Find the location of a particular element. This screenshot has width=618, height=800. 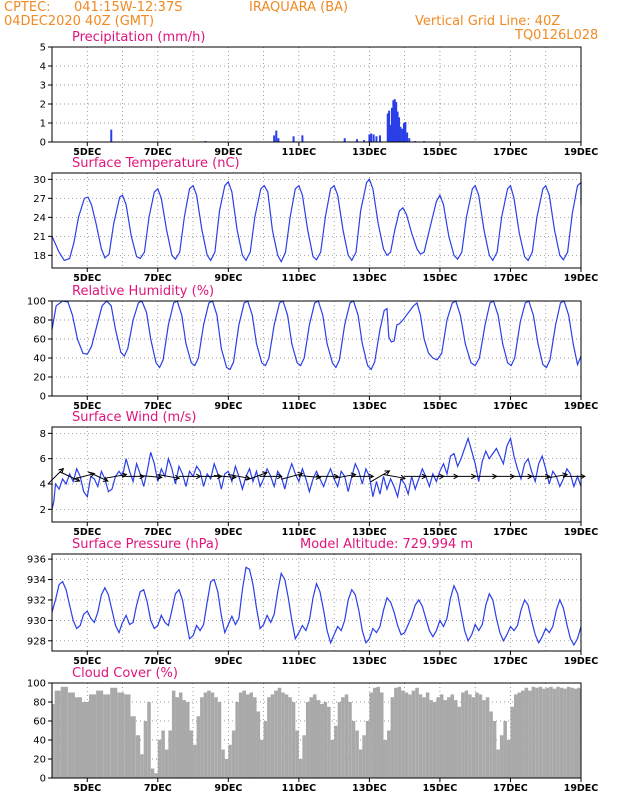

cloud_cover-ylabel-60: 60 is located at coordinates (39, 722).